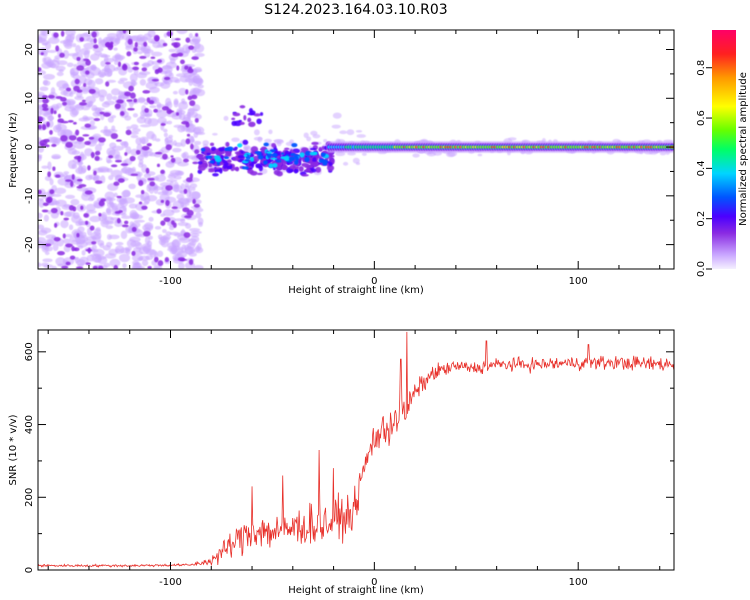 The width and height of the screenshot is (750, 600). What do you see at coordinates (374, 281) in the screenshot?
I see `x-tick-label: 0` at bounding box center [374, 281].